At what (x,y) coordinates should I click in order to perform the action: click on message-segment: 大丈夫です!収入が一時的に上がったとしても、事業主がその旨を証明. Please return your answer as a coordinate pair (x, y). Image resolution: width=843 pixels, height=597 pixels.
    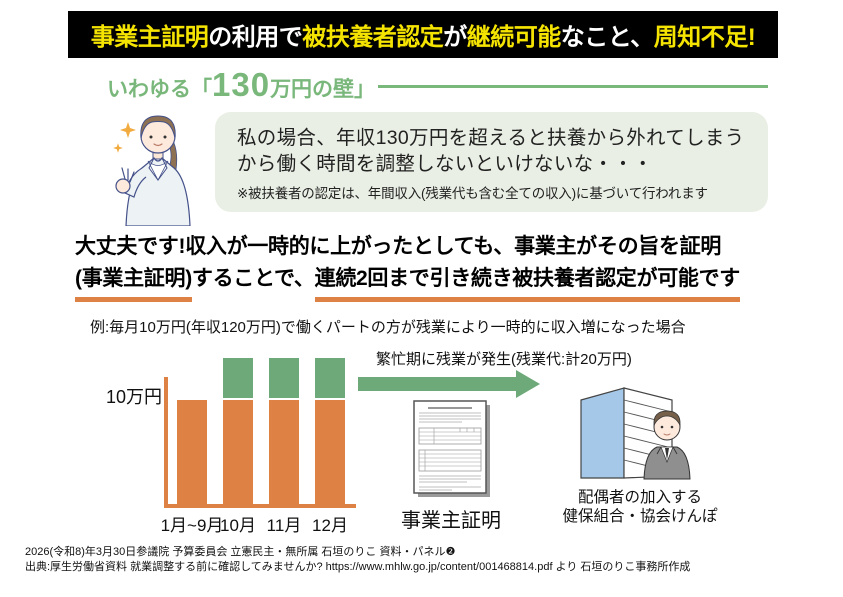
    Looking at the image, I should click on (398, 246).